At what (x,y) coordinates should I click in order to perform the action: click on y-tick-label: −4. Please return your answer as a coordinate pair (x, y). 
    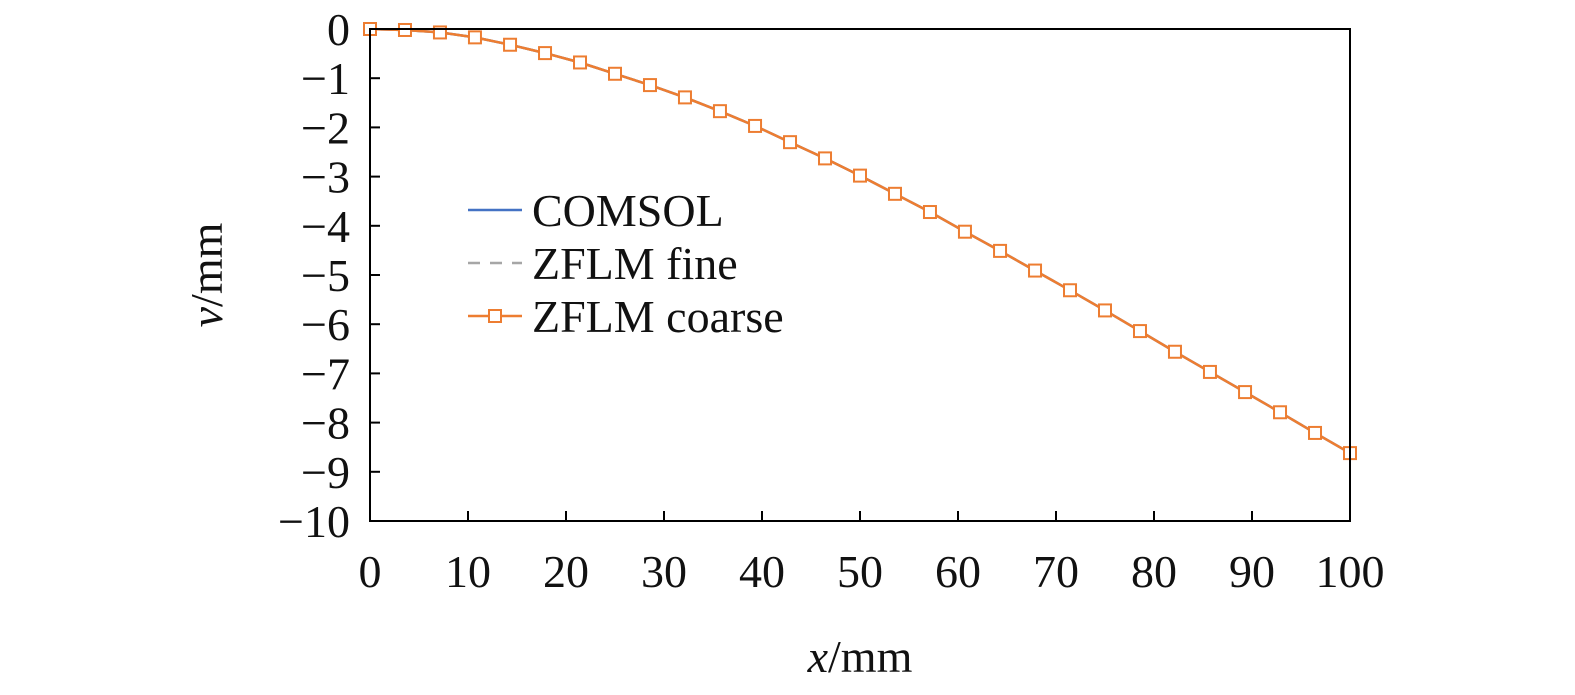
    Looking at the image, I should click on (325, 226).